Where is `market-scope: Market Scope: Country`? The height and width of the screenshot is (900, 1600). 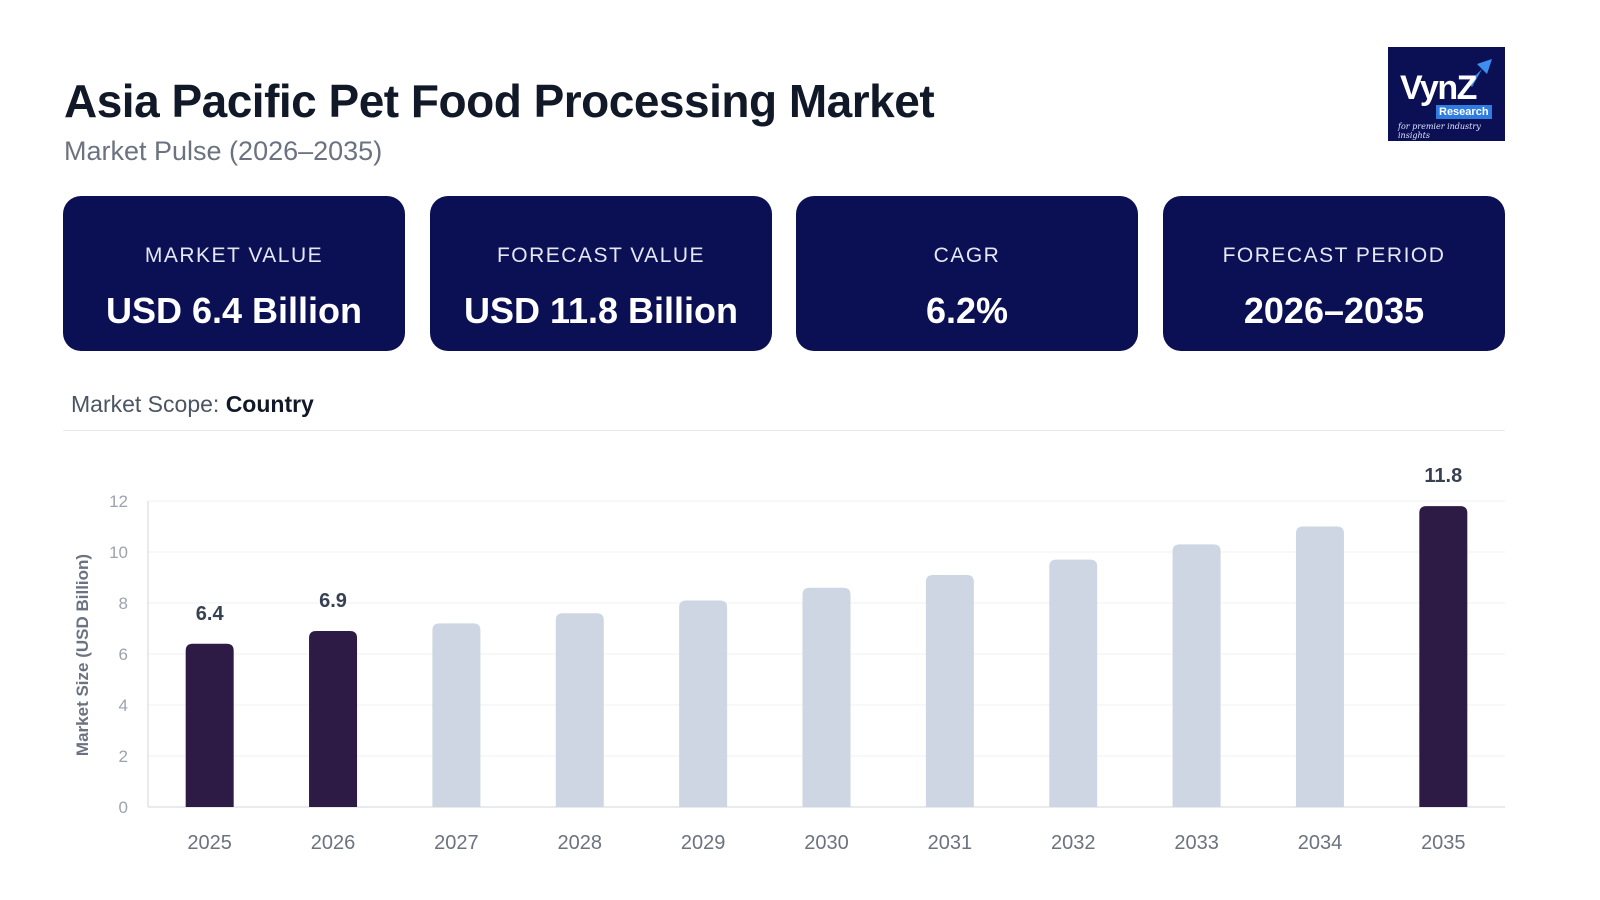
market-scope: Market Scope: Country is located at coordinates (192, 404).